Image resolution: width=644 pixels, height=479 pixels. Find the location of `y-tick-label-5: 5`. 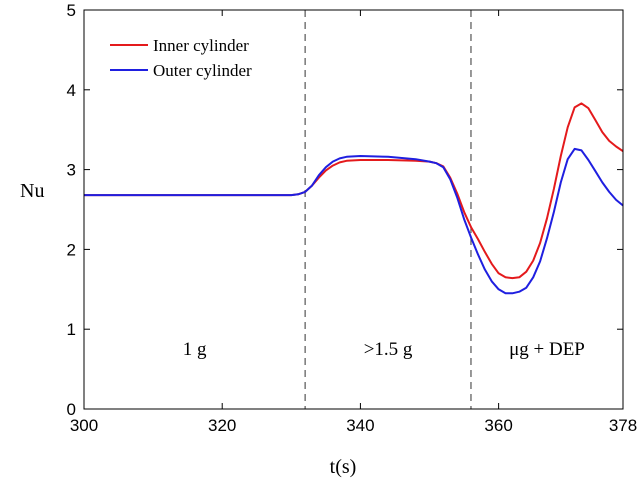

y-tick-label-5: 5 is located at coordinates (71, 10).